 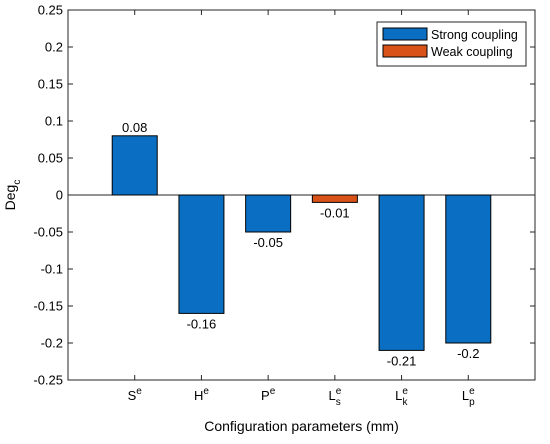 I want to click on x-tick-label: Le k, so click(x=401, y=397).